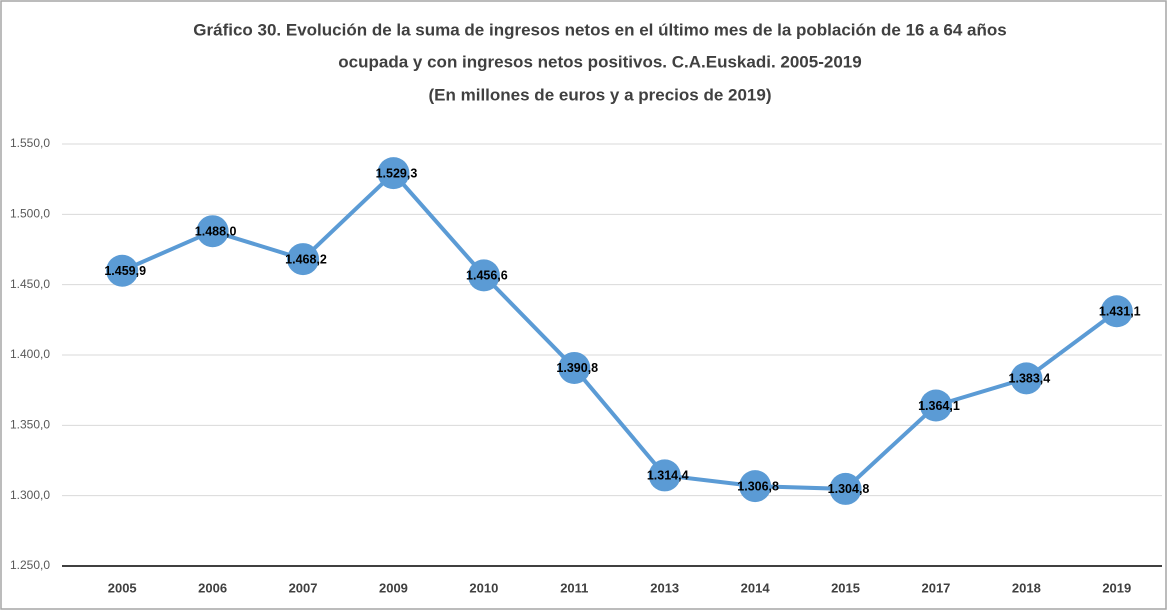 The height and width of the screenshot is (610, 1167). I want to click on data-label: 1.314,4, so click(668, 476).